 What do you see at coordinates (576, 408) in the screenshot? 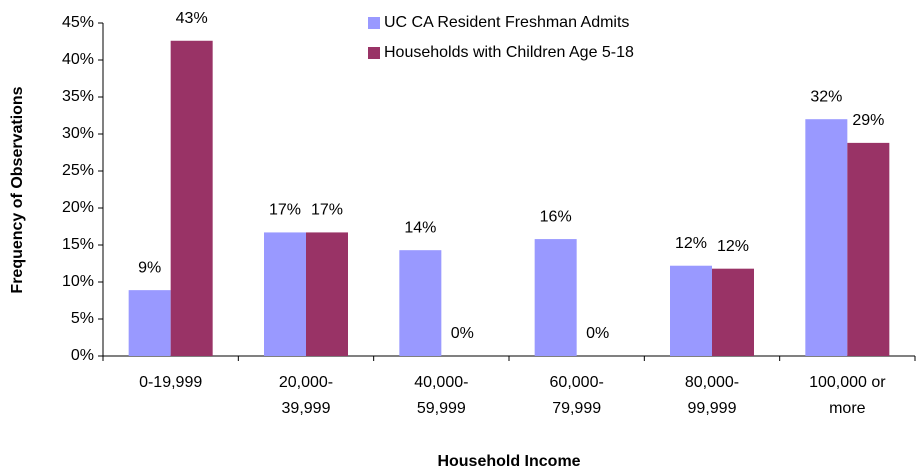
I see `x-tick-label-line: 79,999` at bounding box center [576, 408].